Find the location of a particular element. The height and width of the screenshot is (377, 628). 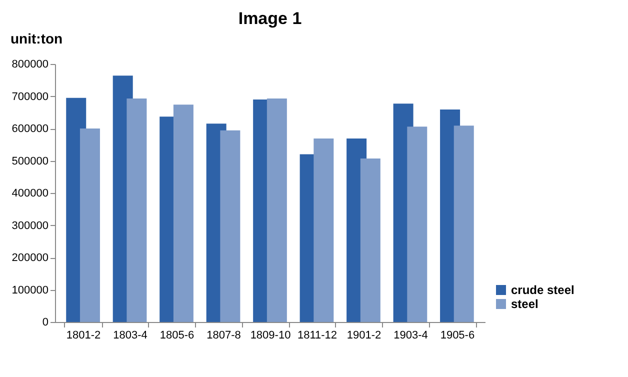

y-axis-title: unit:ton is located at coordinates (36, 38).